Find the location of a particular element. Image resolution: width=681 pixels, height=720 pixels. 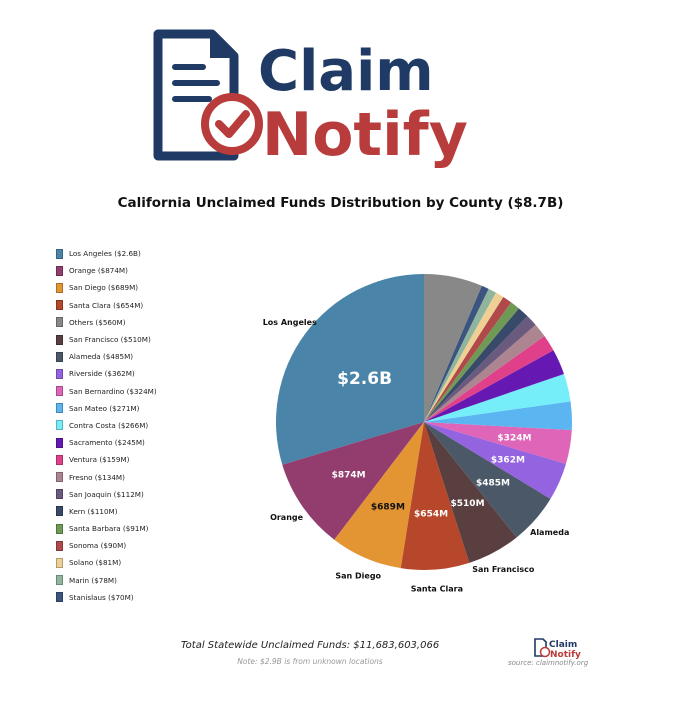

legend-label: Contra Costa ($266M) is located at coordinates (109, 425).